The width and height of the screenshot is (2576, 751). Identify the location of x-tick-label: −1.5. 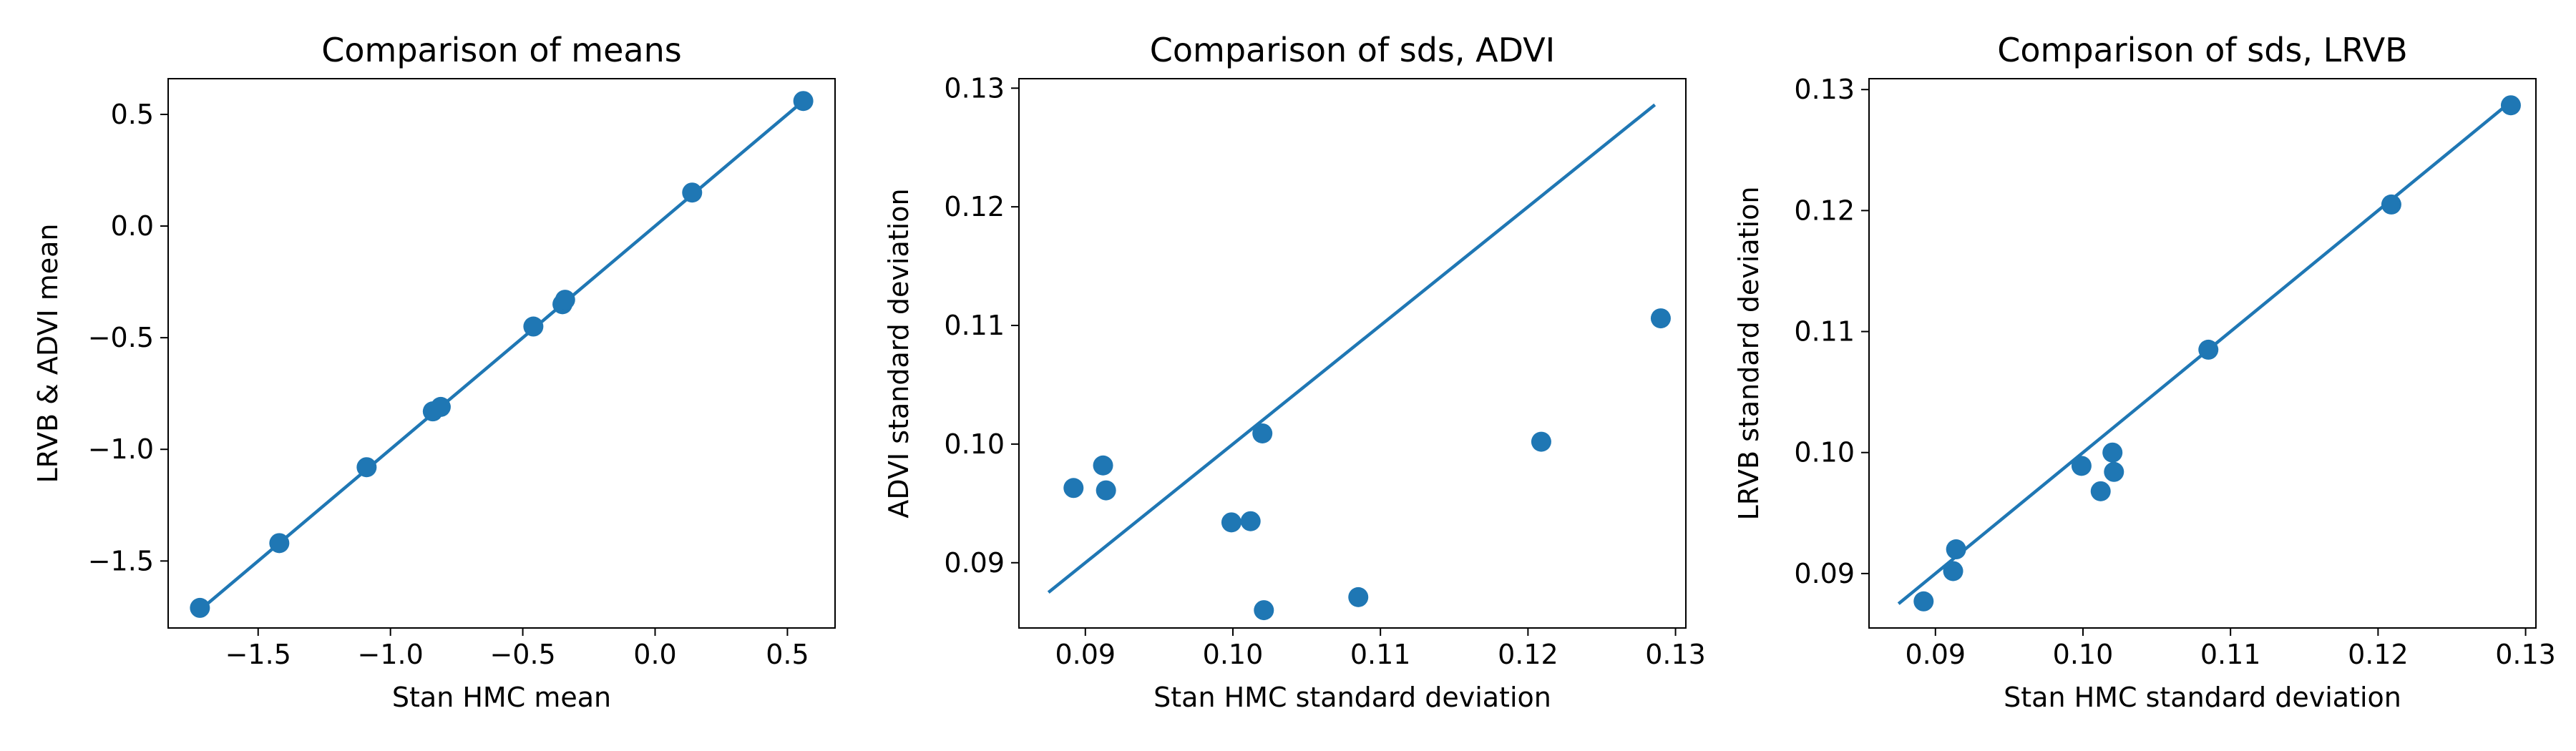
(258, 654).